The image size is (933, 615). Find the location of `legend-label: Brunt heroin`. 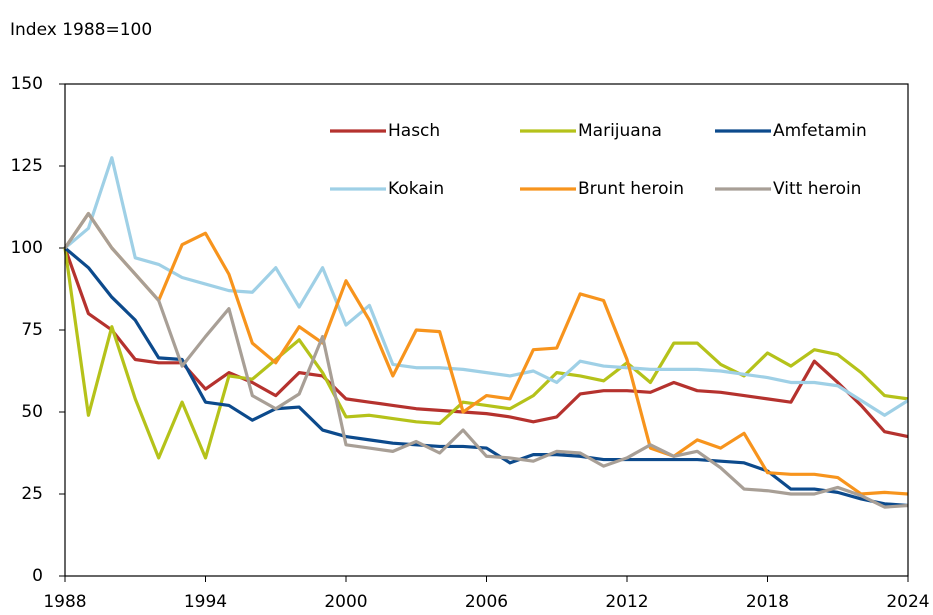

legend-label: Brunt heroin is located at coordinates (631, 189).